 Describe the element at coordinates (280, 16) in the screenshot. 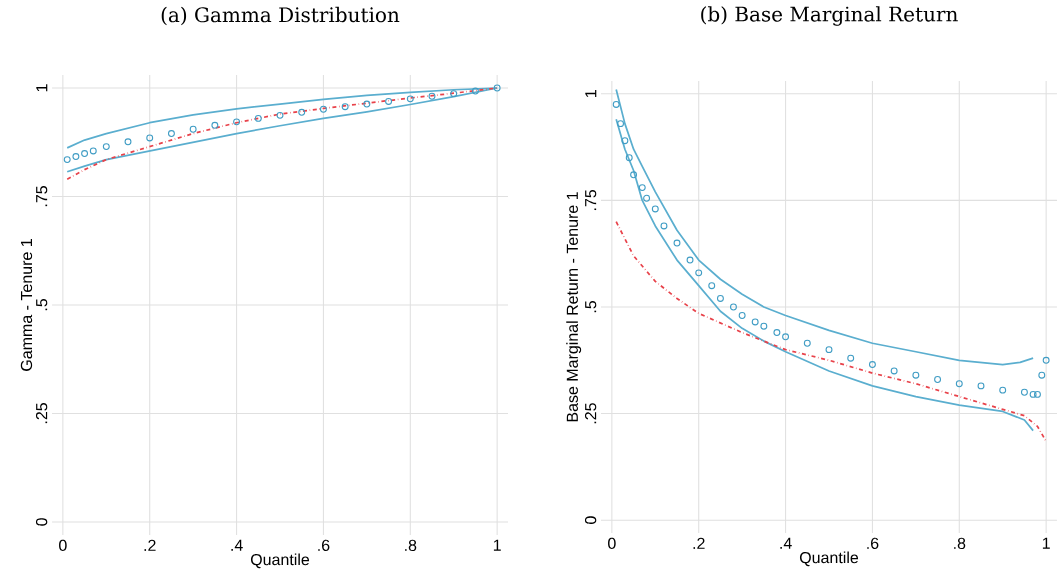

I see `chart-title: (a) Gamma Distribution` at that location.